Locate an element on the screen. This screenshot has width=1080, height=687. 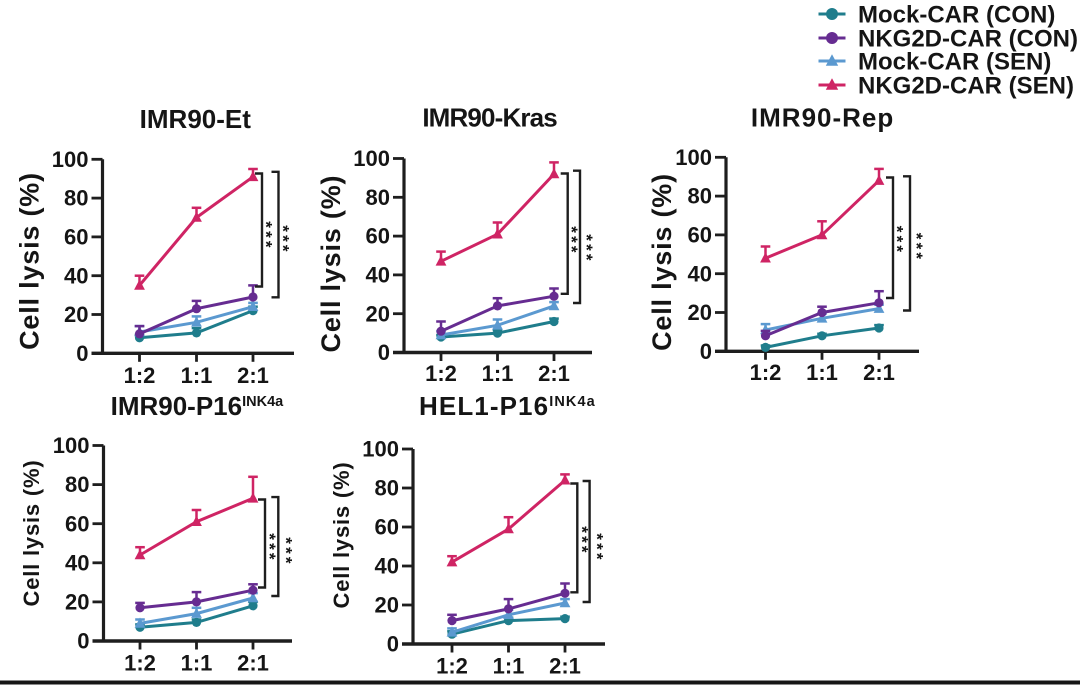
svg-text: IMR90-Et is located at coordinates (196, 119).